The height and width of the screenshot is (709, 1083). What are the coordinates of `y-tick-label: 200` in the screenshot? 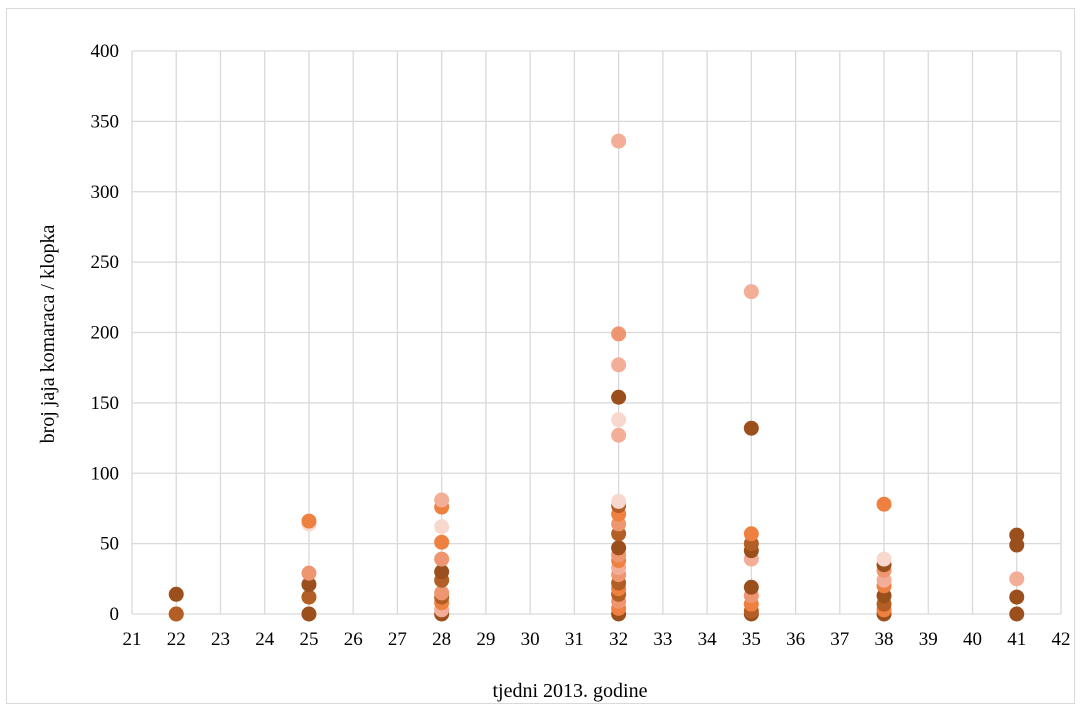 It's located at (105, 333).